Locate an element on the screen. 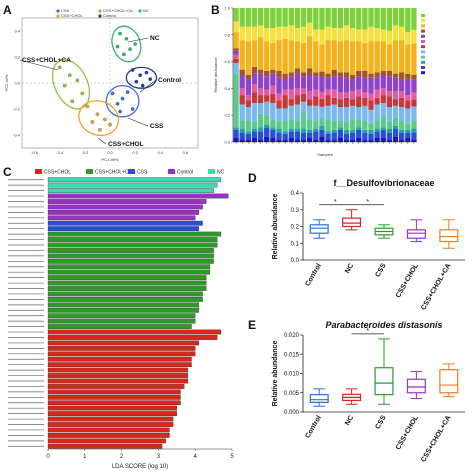 This screenshot has width=474, height=474. y-tick-label: -0.4 is located at coordinates (17, 135).